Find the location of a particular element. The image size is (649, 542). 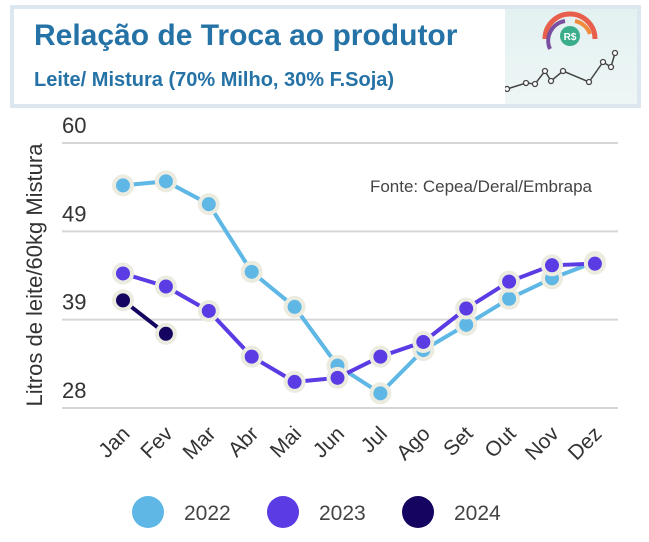

legend-marker-2022 is located at coordinates (148, 512).